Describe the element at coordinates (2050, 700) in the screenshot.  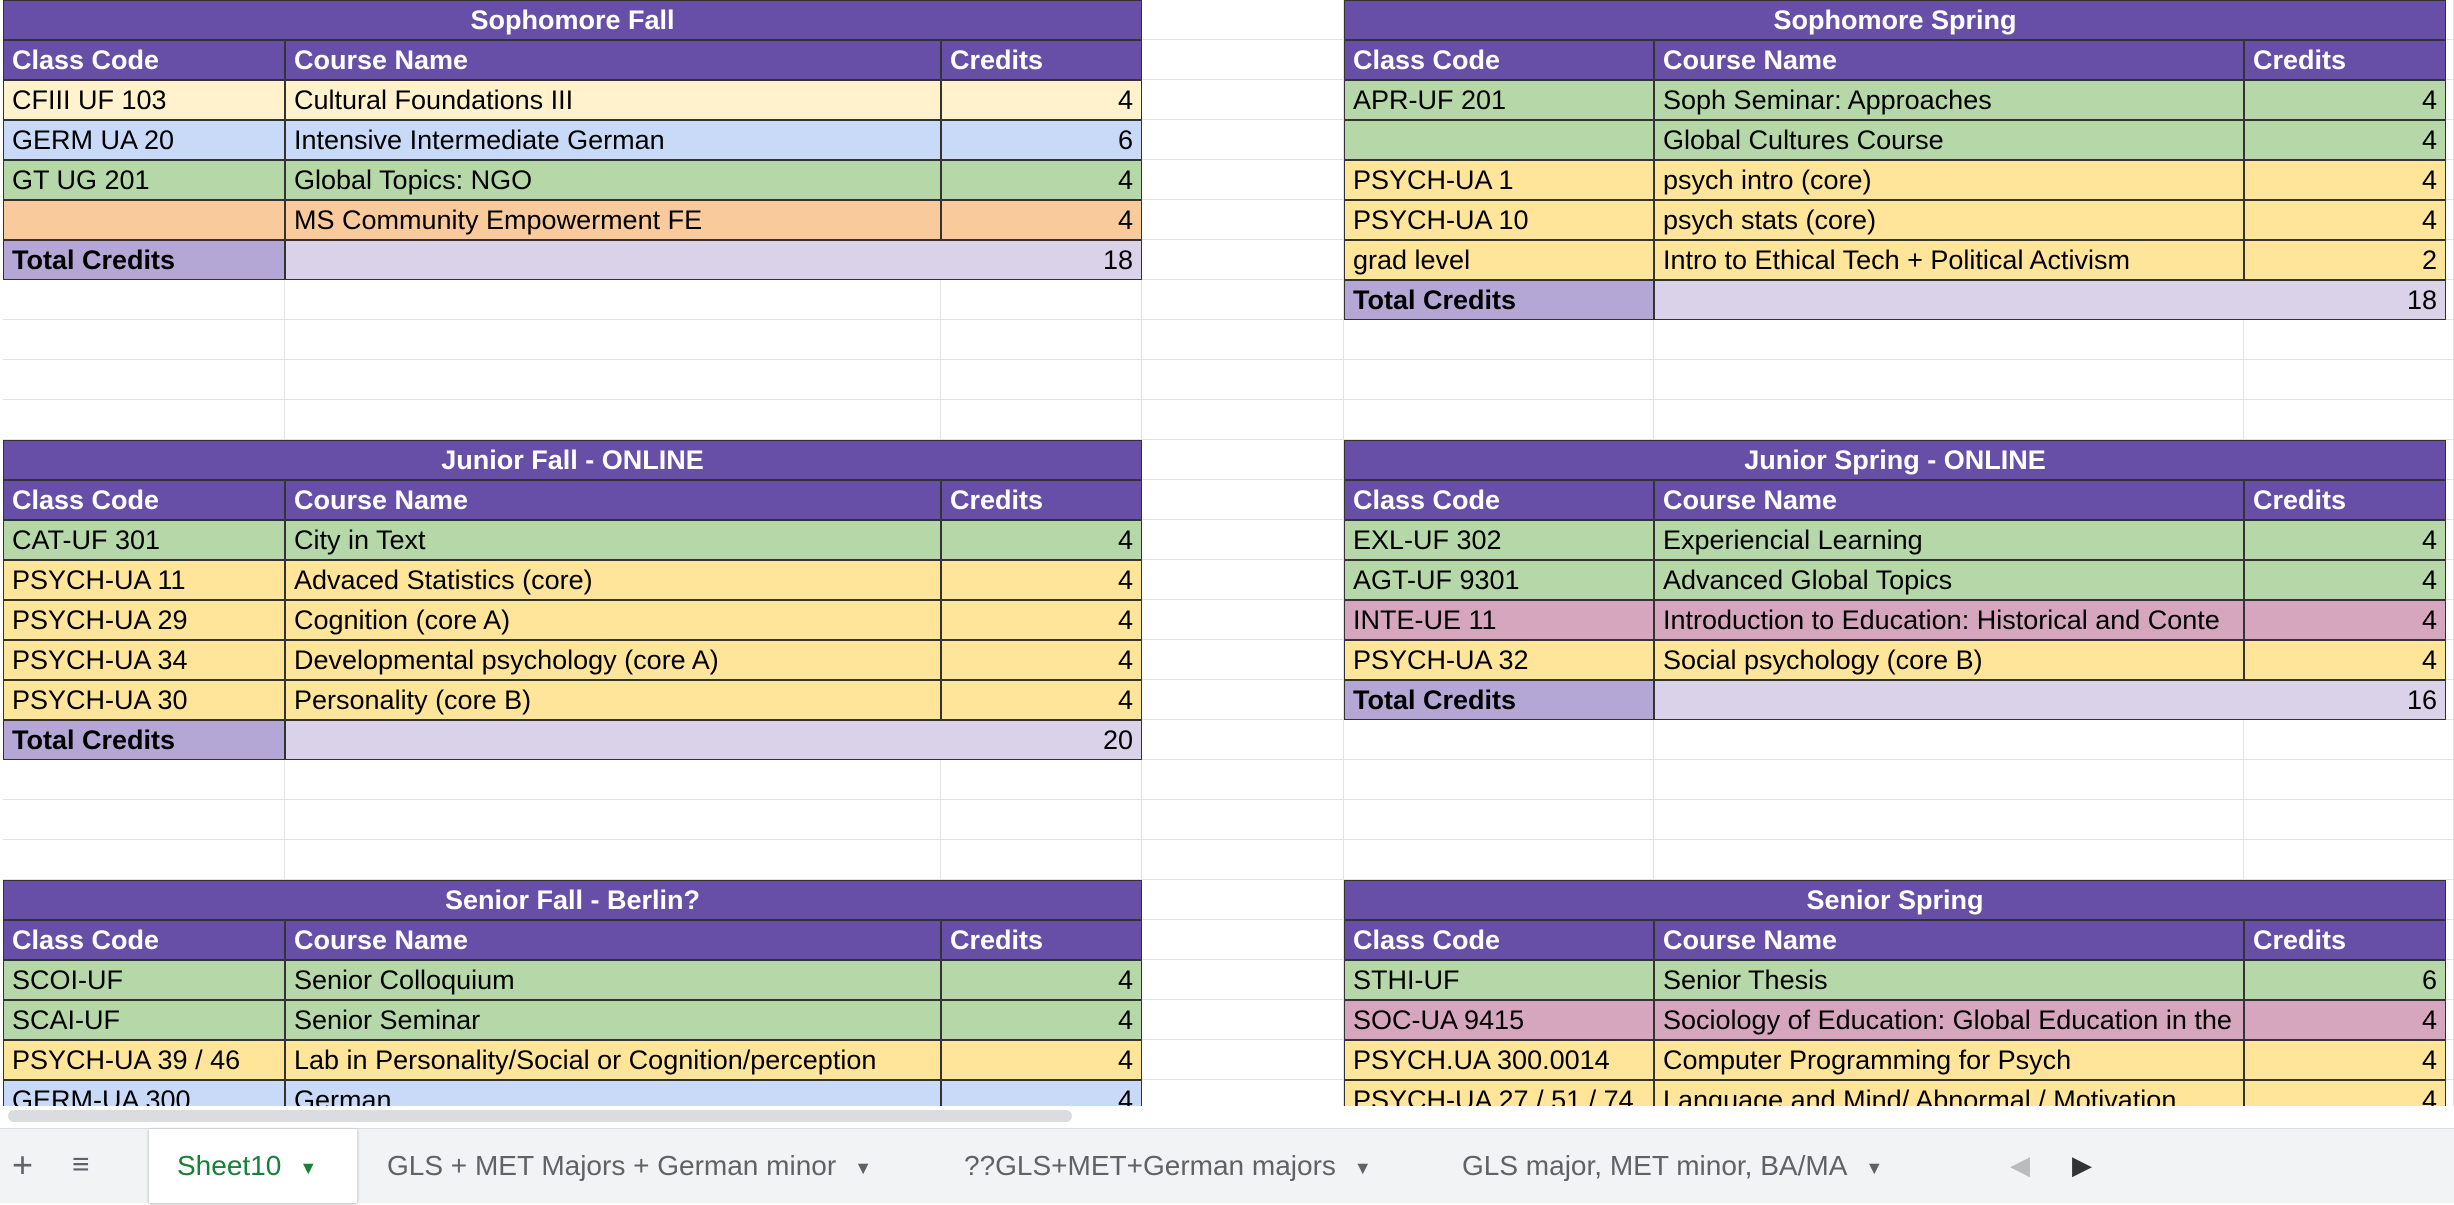
I see `total-credits-cell: 16` at that location.